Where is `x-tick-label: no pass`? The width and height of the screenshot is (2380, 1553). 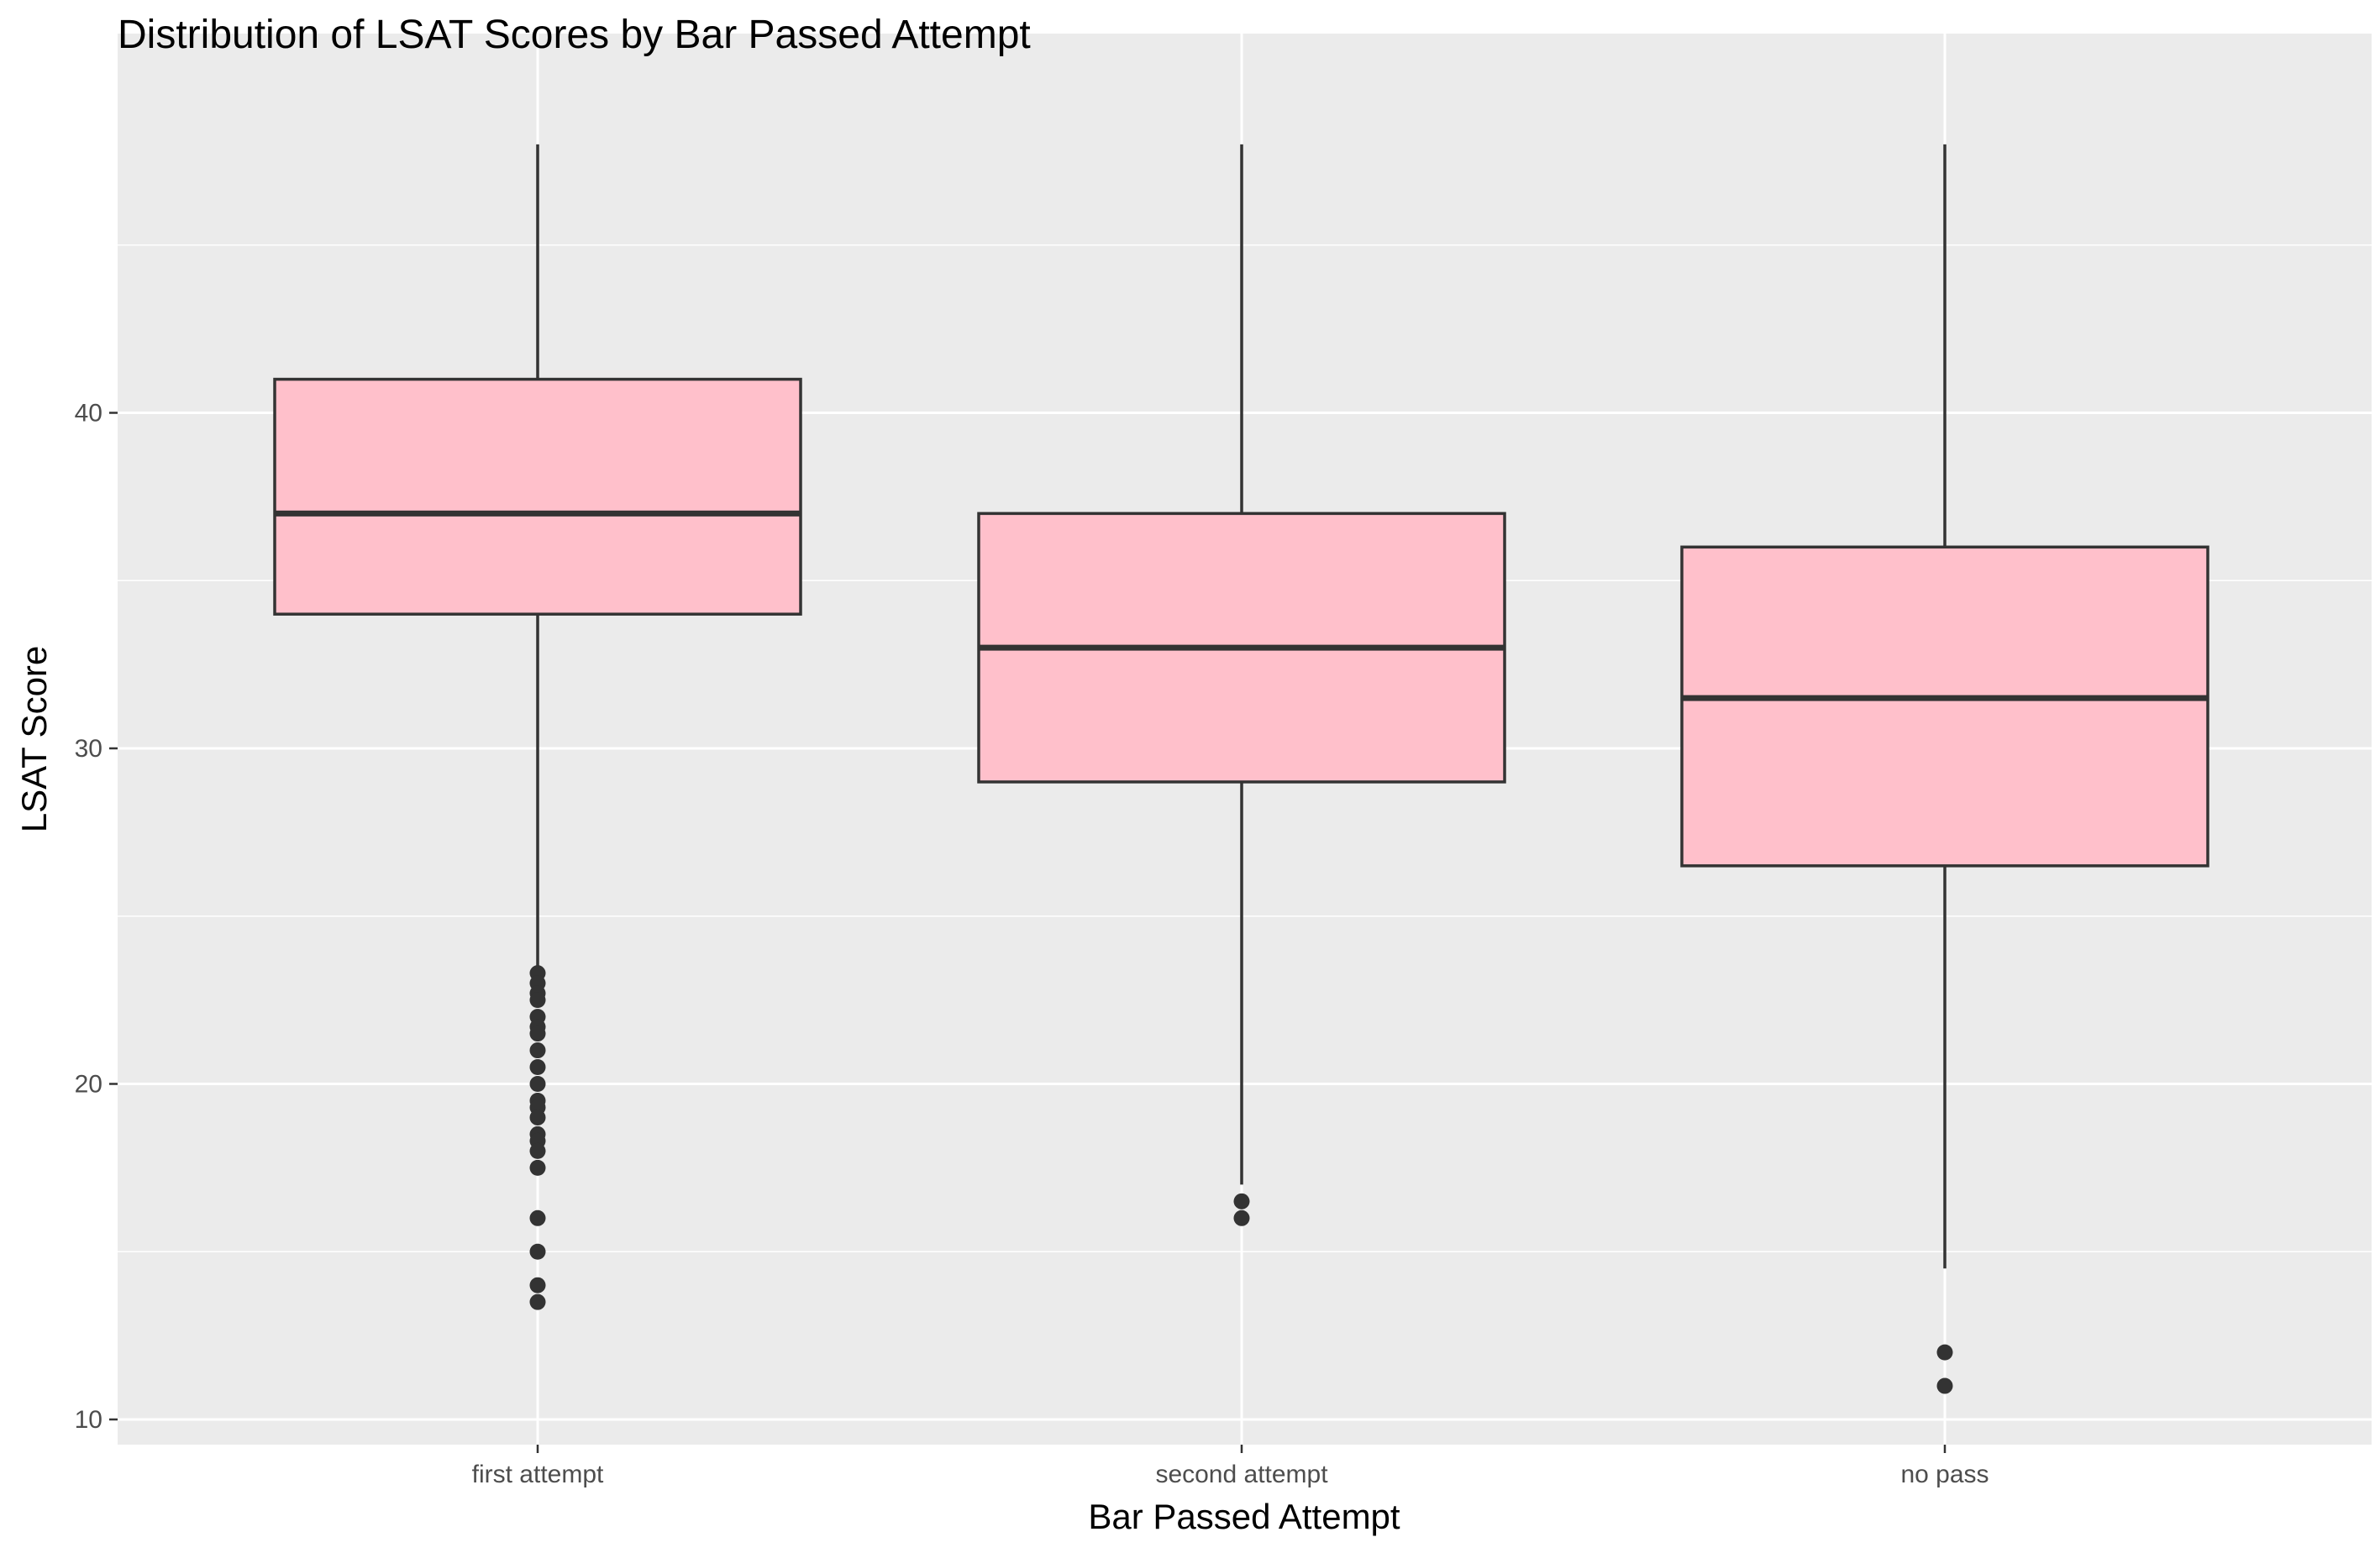 x-tick-label: no pass is located at coordinates (1944, 1474).